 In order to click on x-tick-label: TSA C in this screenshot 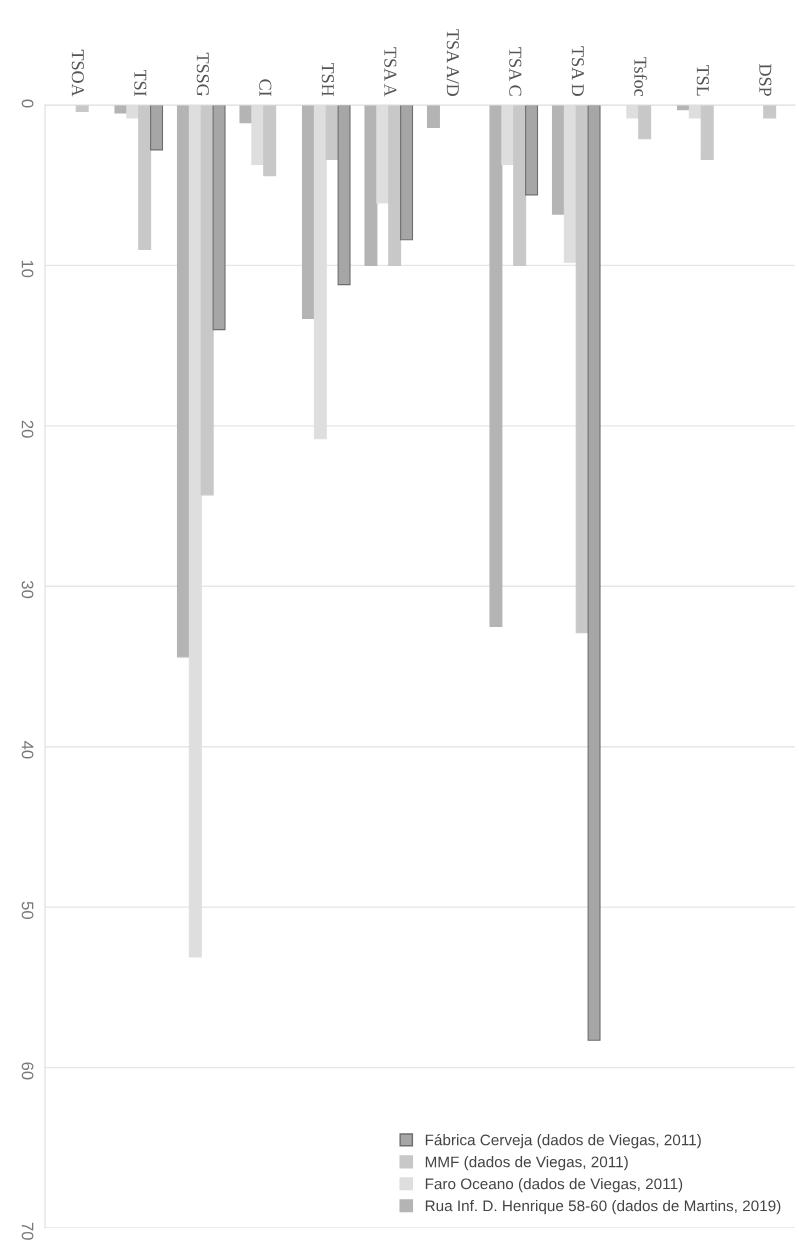, I will do `click(515, 71)`.